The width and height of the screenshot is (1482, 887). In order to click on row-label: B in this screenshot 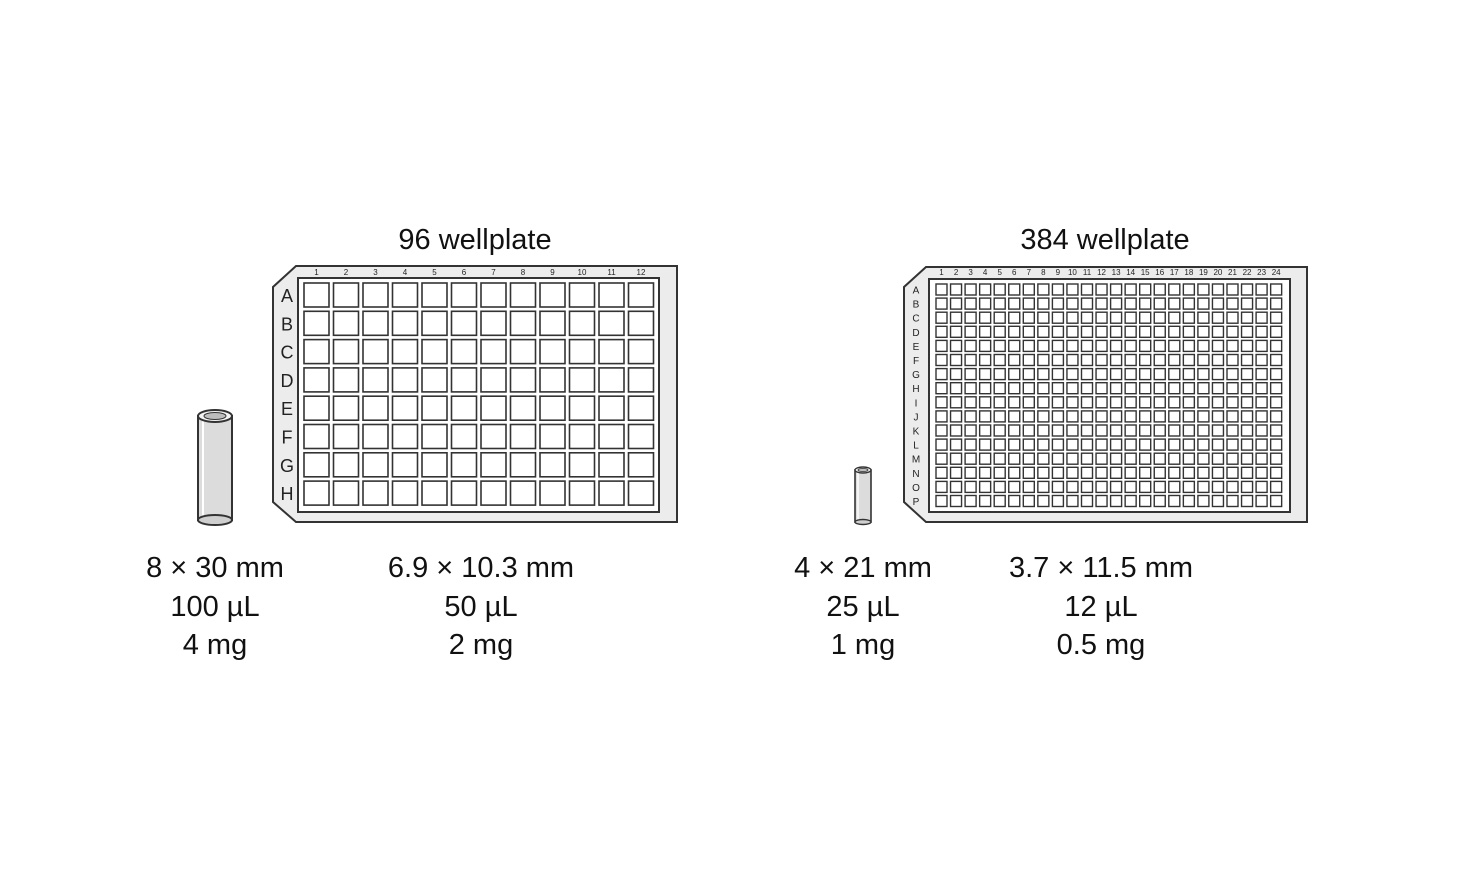, I will do `click(287, 324)`.